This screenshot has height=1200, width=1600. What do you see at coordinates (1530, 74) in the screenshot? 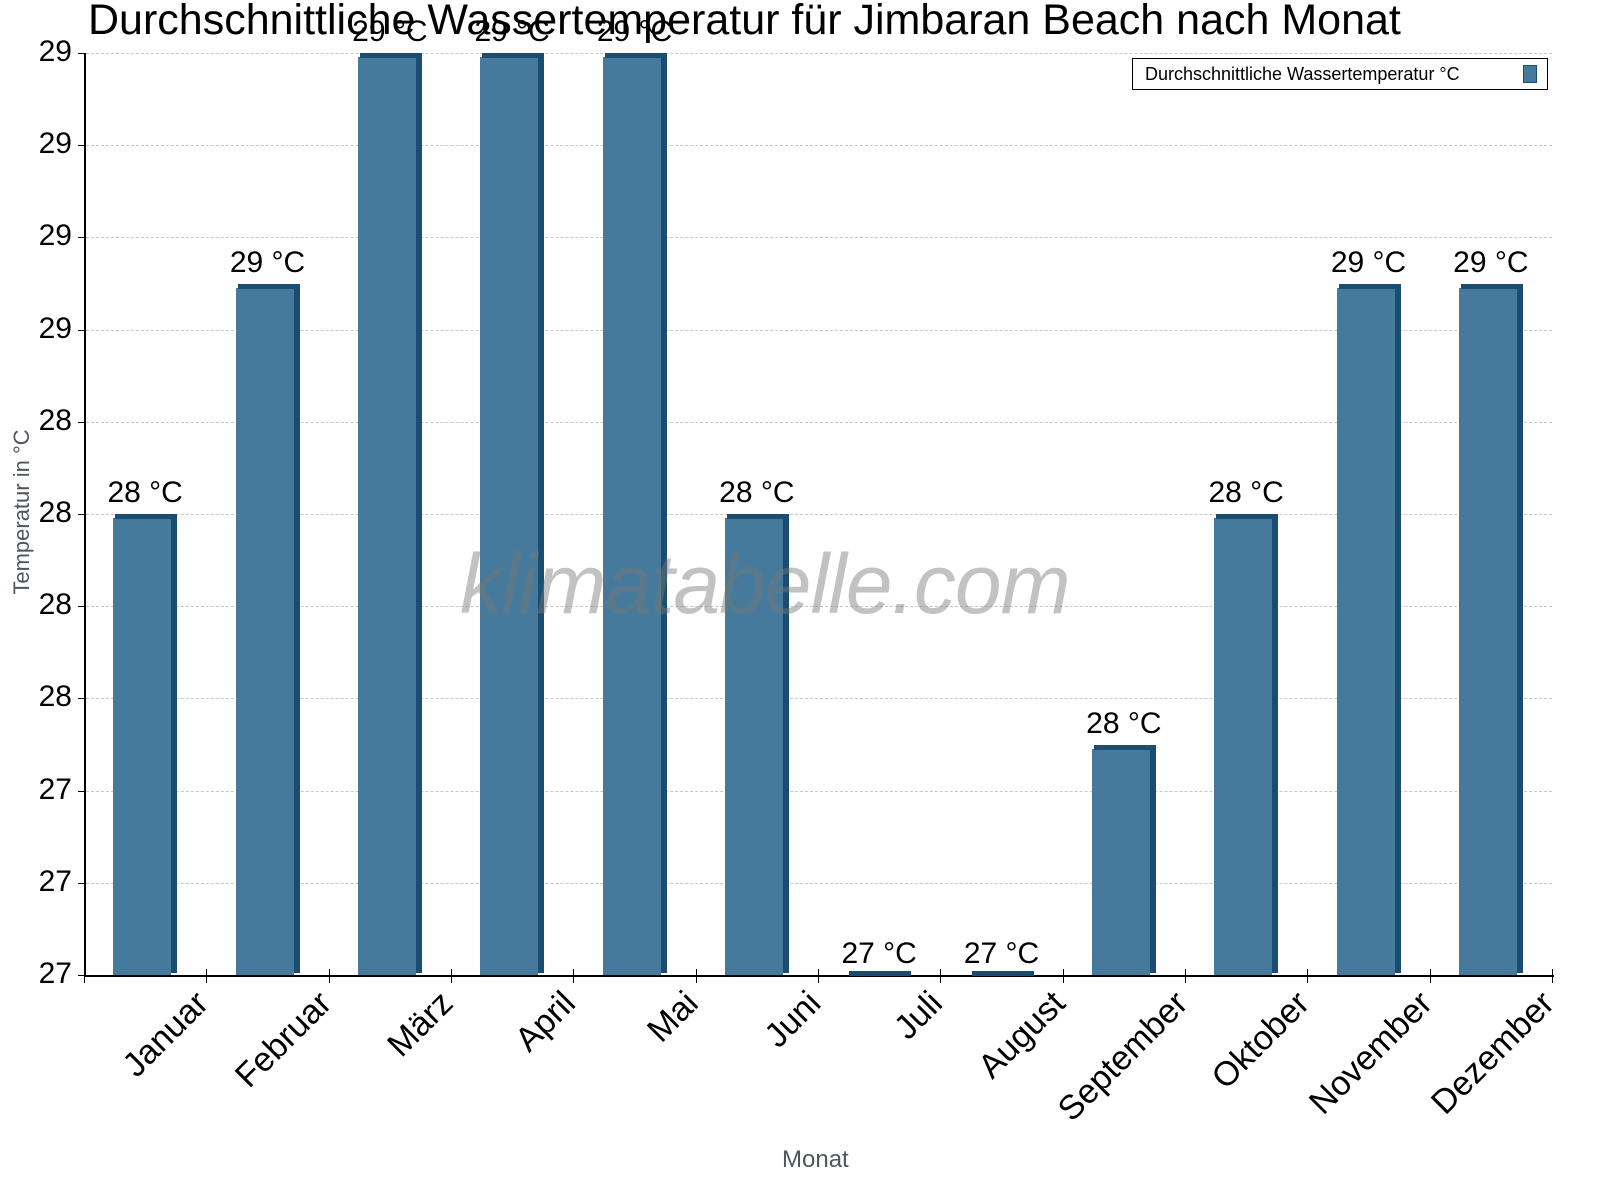
I see `legend-swatch-icon` at bounding box center [1530, 74].